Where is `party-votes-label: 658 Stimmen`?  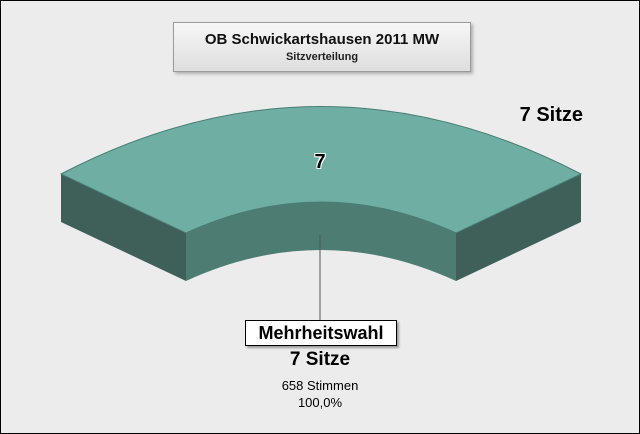
party-votes-label: 658 Stimmen is located at coordinates (320, 385).